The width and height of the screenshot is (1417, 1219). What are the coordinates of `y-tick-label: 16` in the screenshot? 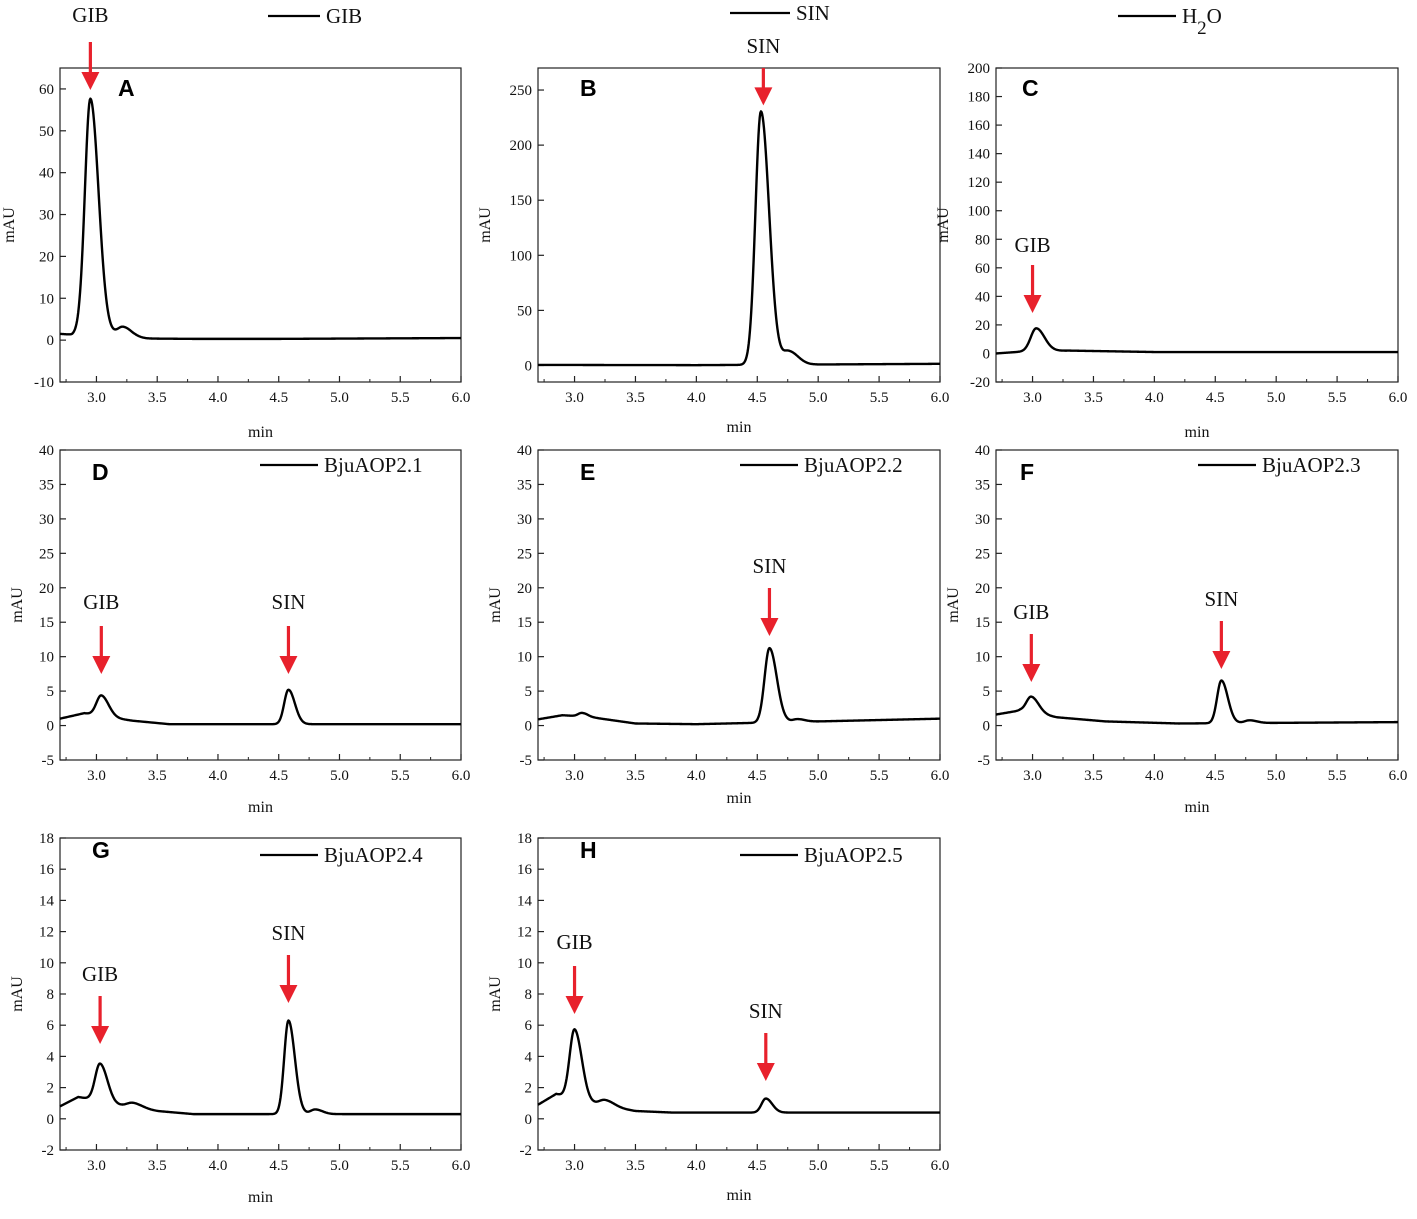 It's located at (47, 870).